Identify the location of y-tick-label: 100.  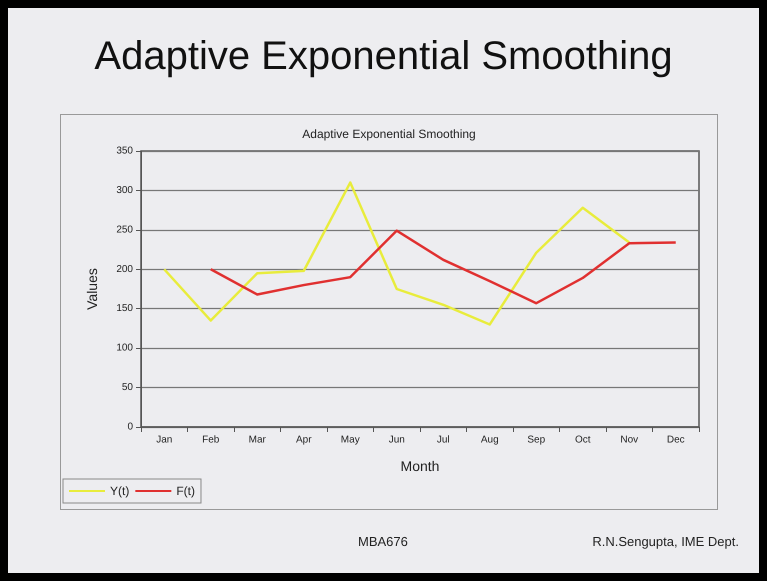
(125, 348).